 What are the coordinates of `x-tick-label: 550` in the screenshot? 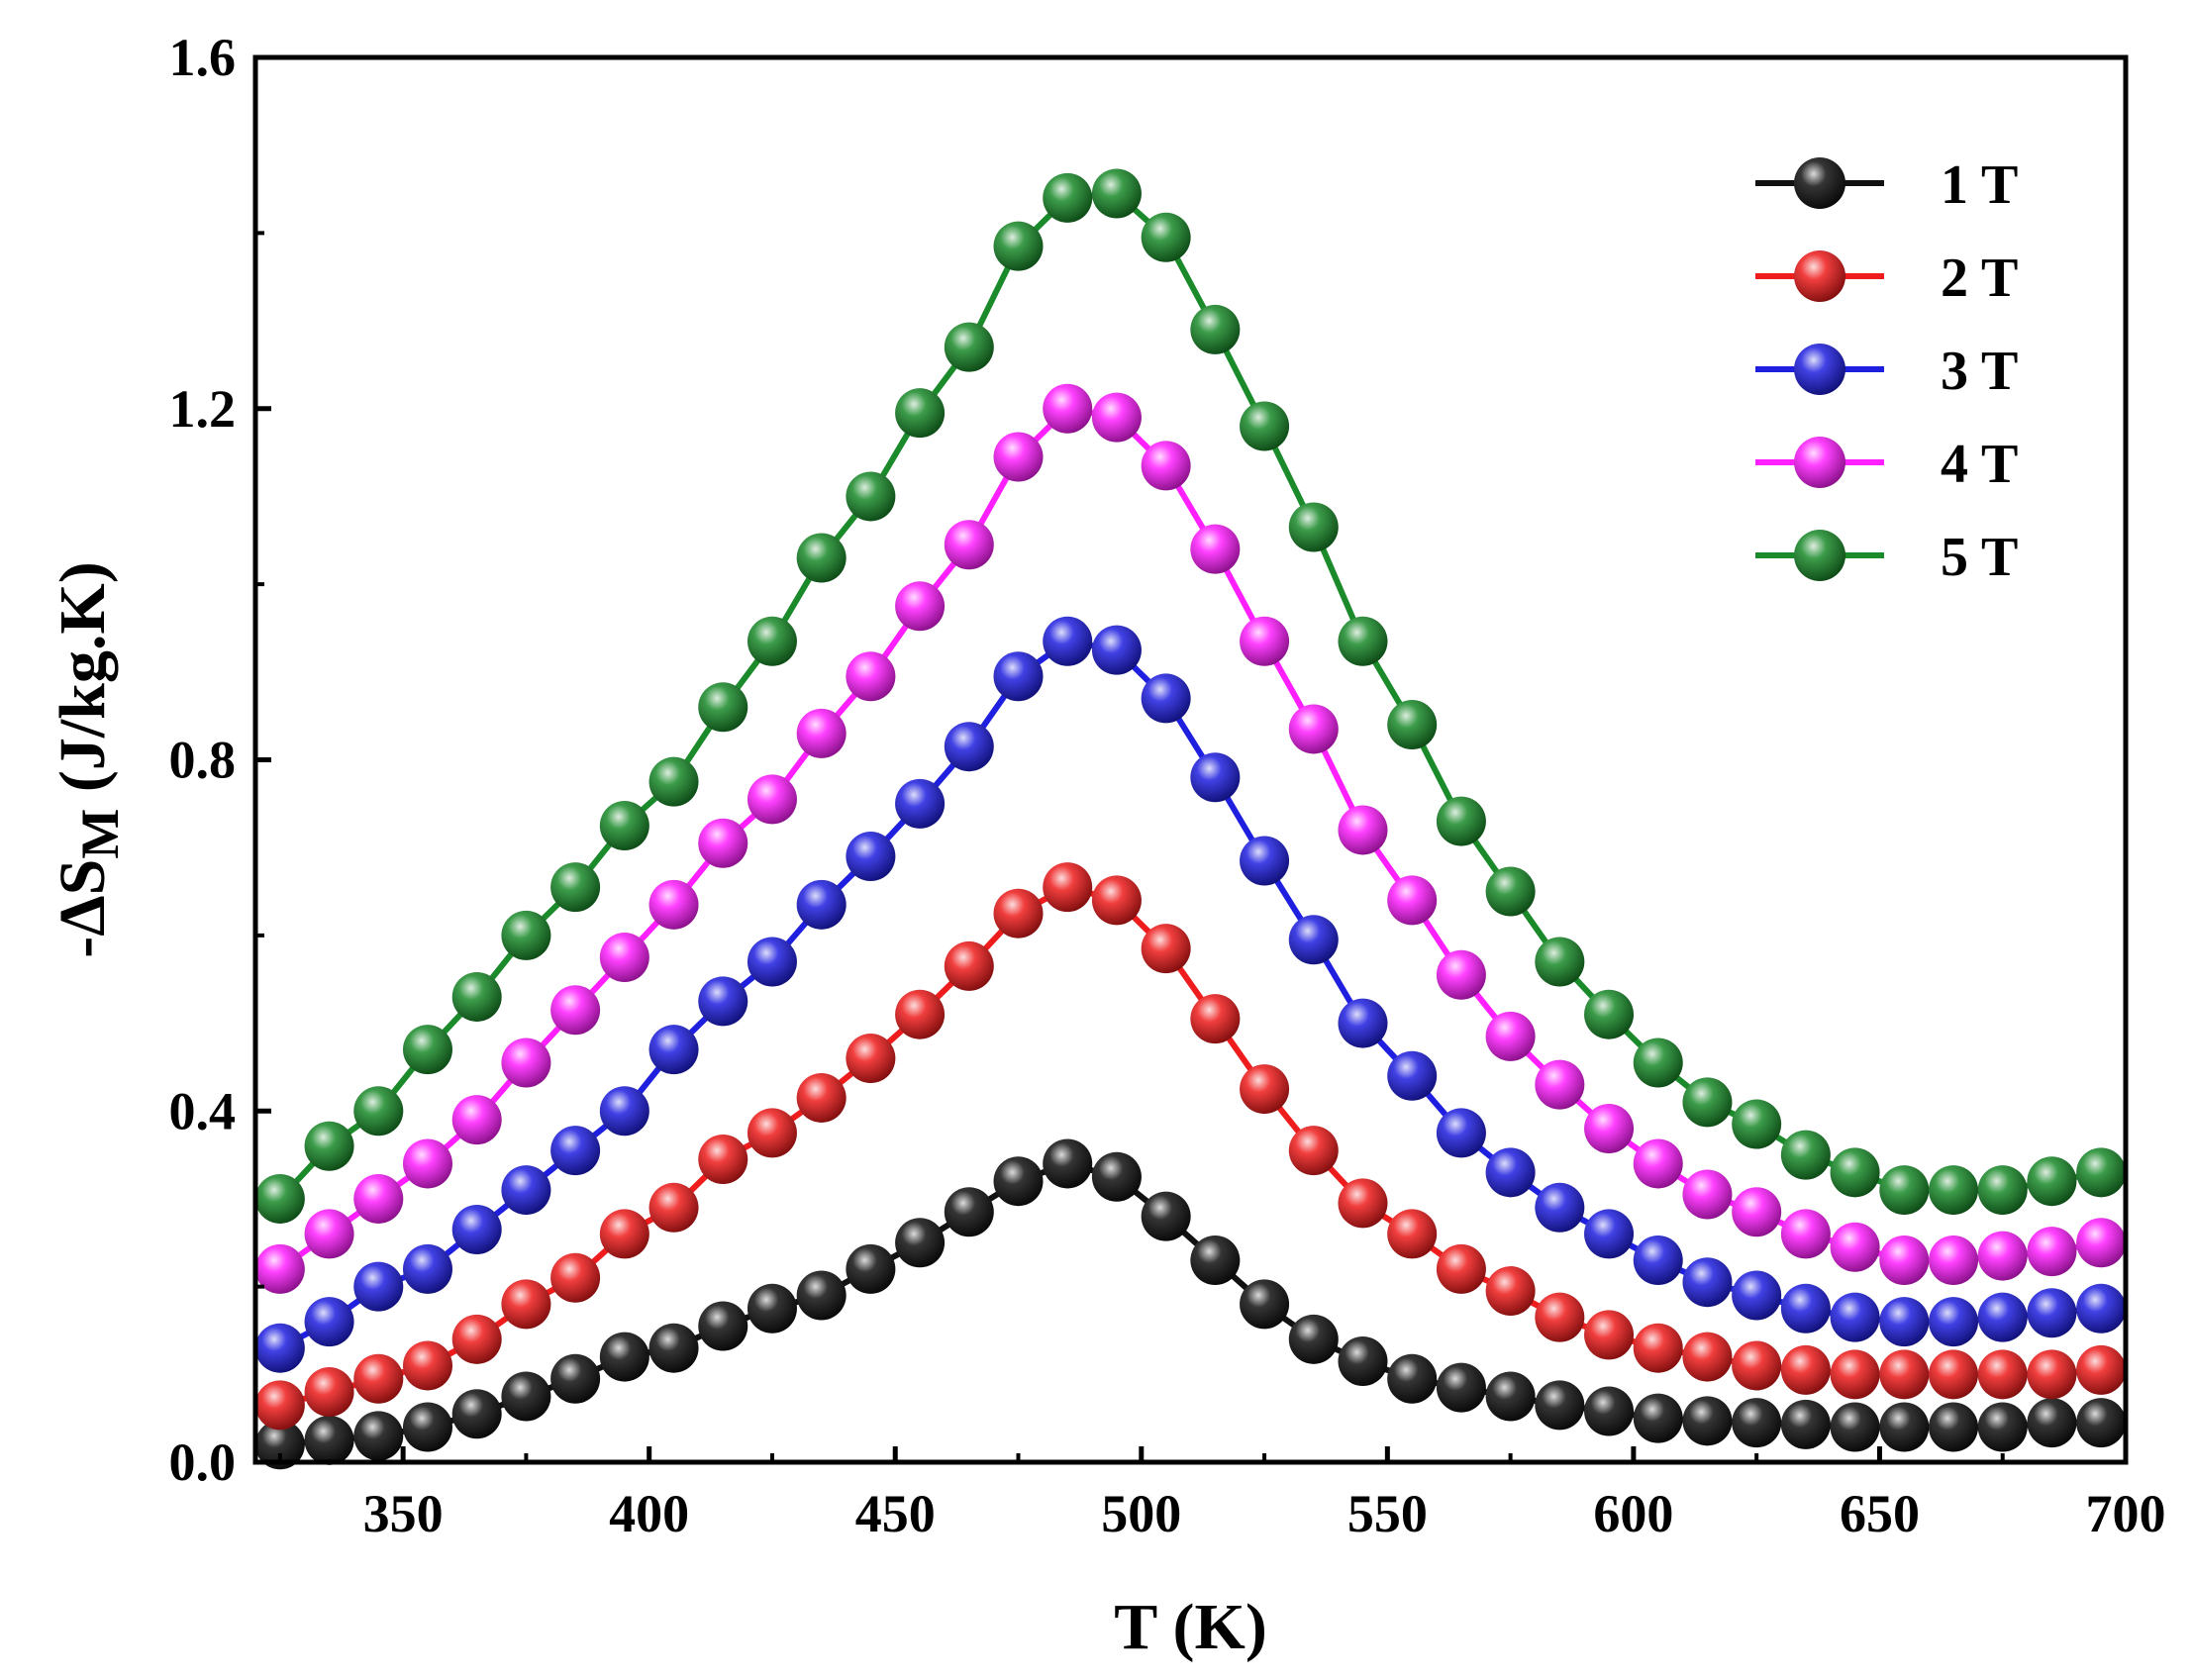 It's located at (1388, 1513).